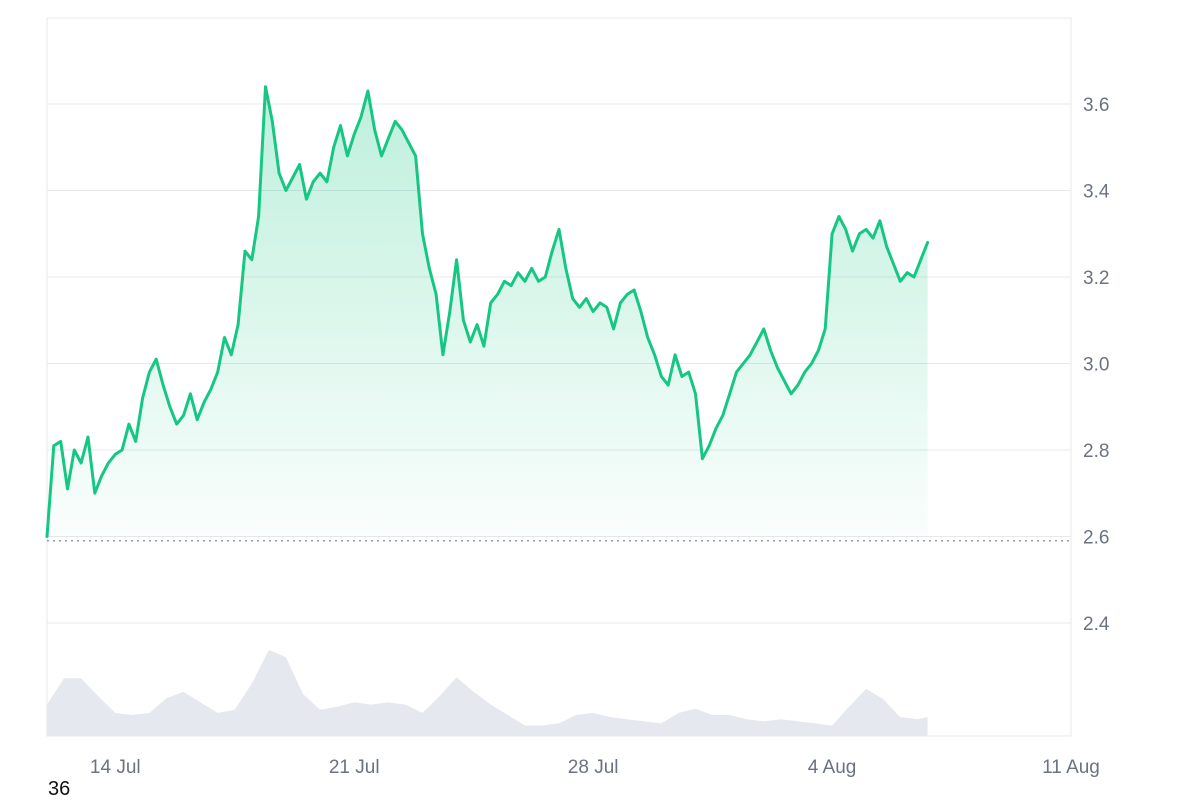 The image size is (1200, 801). What do you see at coordinates (1096, 624) in the screenshot?
I see `y-tick-label: 2.4` at bounding box center [1096, 624].